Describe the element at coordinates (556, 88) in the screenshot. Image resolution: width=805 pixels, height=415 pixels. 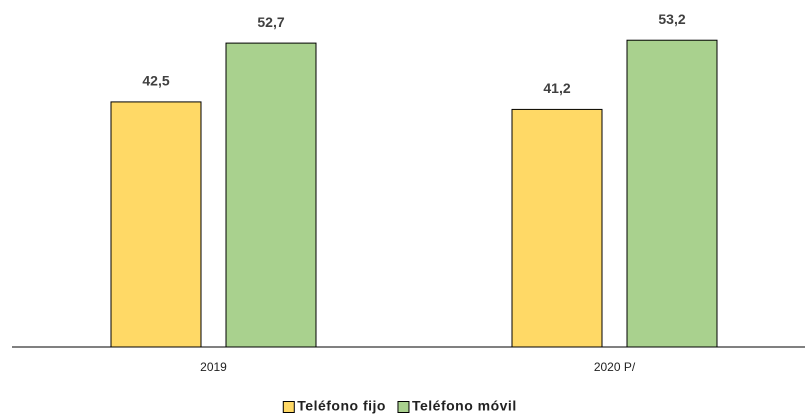
I see `value-label: 41,2` at that location.